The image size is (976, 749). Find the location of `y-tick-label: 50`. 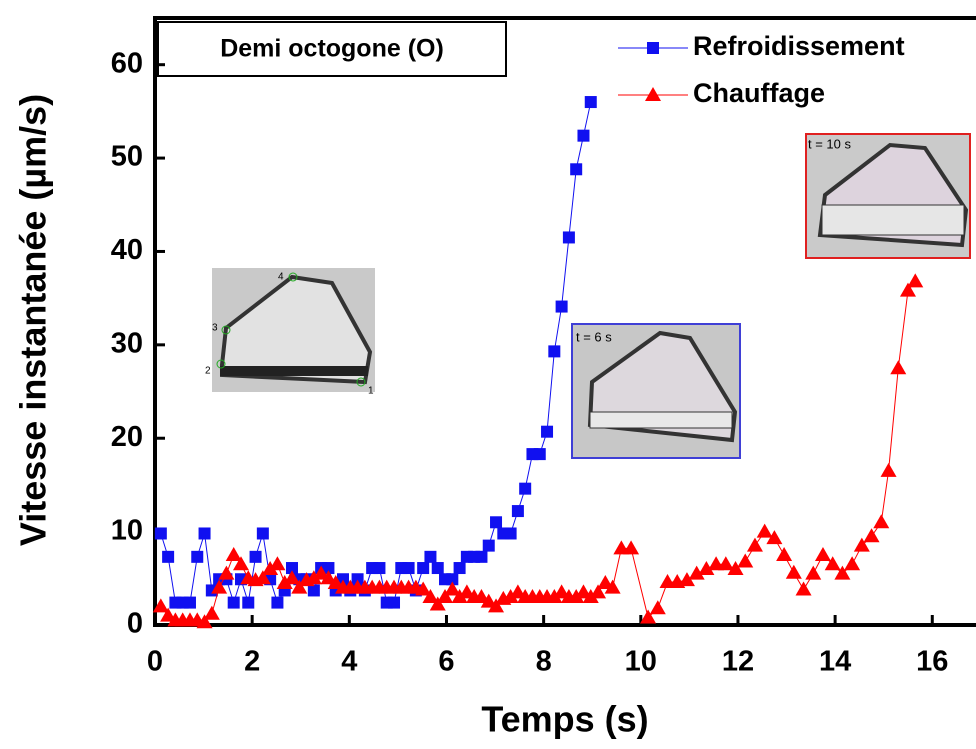

y-tick-label: 50 is located at coordinates (127, 157).